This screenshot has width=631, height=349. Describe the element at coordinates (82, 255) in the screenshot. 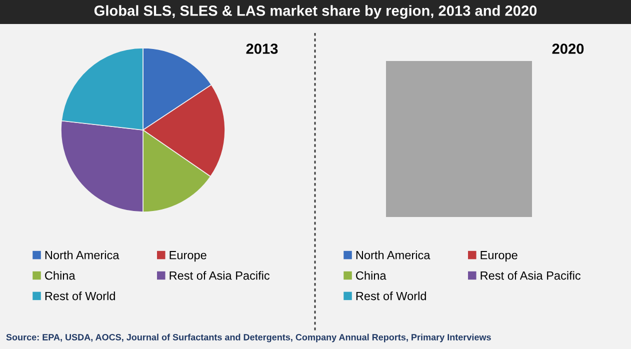

I see `legend-label: North America` at that location.